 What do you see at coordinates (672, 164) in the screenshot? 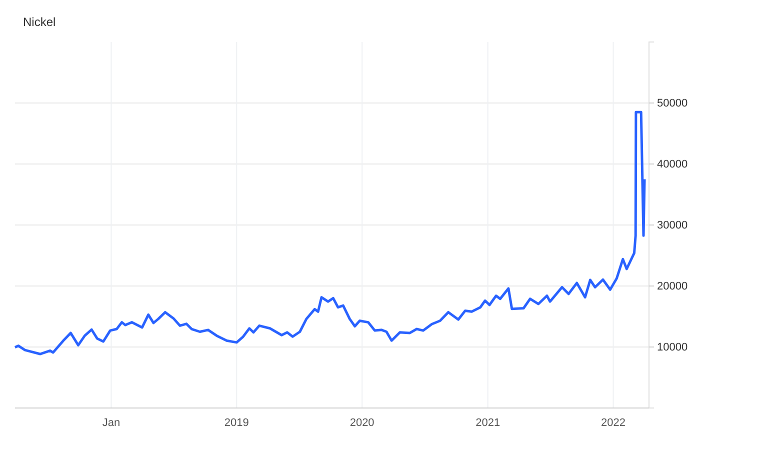
I see `y-tick-label: 40000` at bounding box center [672, 164].